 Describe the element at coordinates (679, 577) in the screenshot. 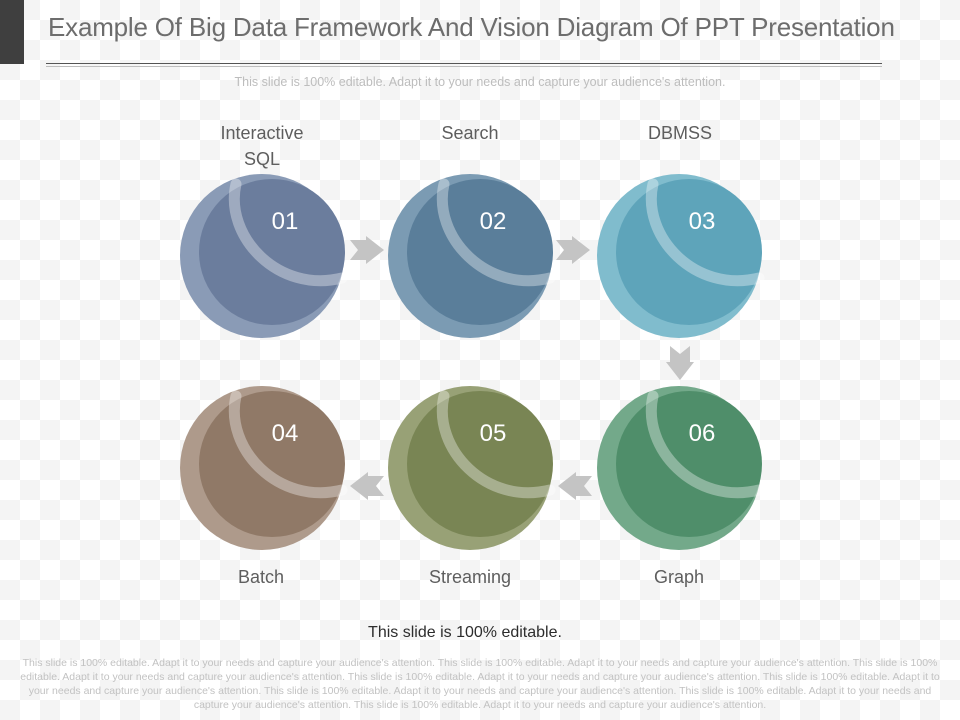

I see `step-label-06: Graph` at that location.